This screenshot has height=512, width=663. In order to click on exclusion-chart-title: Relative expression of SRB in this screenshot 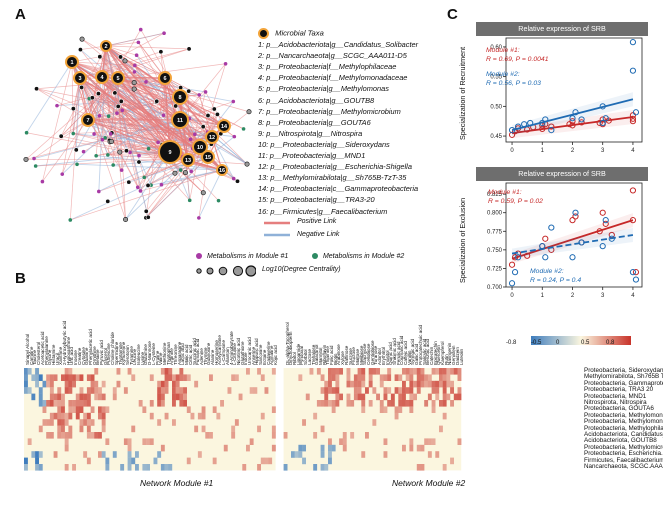, I will do `click(562, 174)`.